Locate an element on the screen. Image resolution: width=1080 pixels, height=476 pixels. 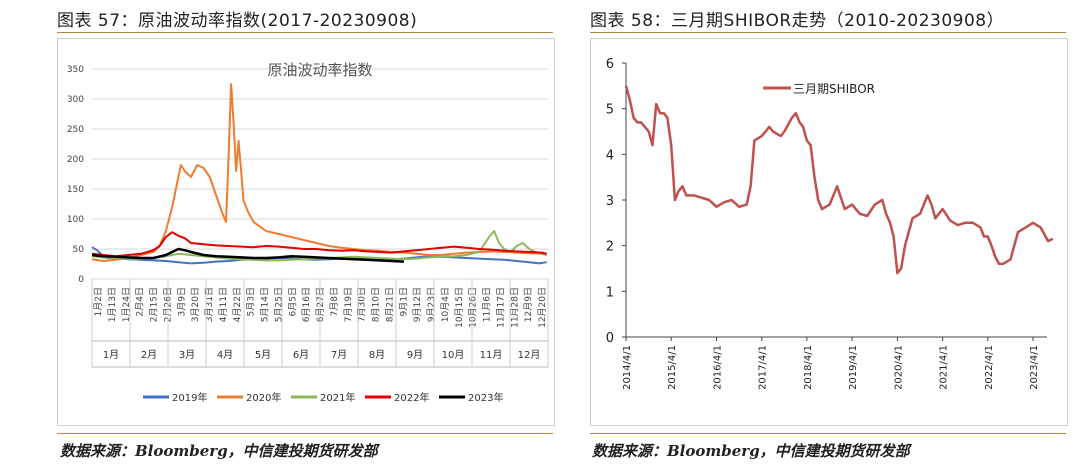
date-tick-label: 7月19日 is located at coordinates (348, 304).